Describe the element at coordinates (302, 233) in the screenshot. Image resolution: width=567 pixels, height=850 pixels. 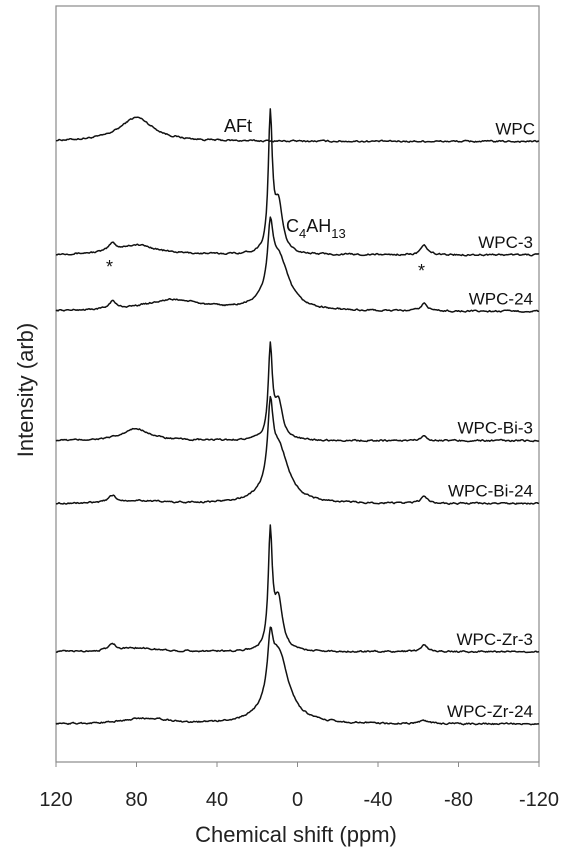
I see `c4ah13-sub-4: 4` at that location.